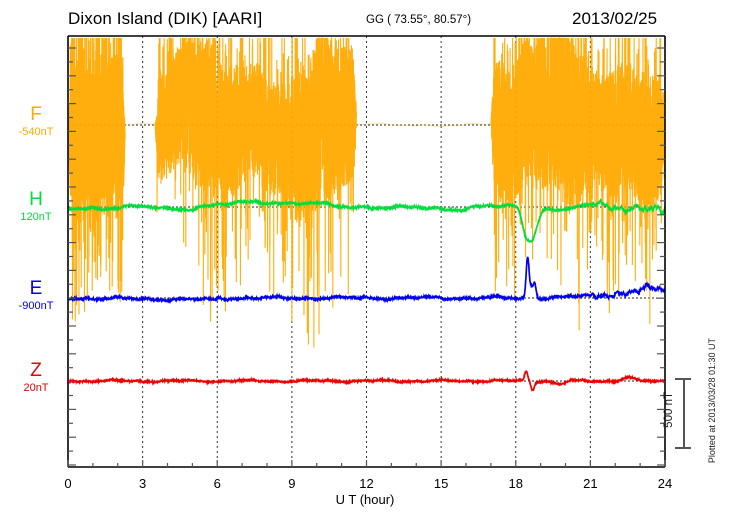  Describe the element at coordinates (36, 306) in the screenshot. I see `component-baseline-value: -900nT` at that location.